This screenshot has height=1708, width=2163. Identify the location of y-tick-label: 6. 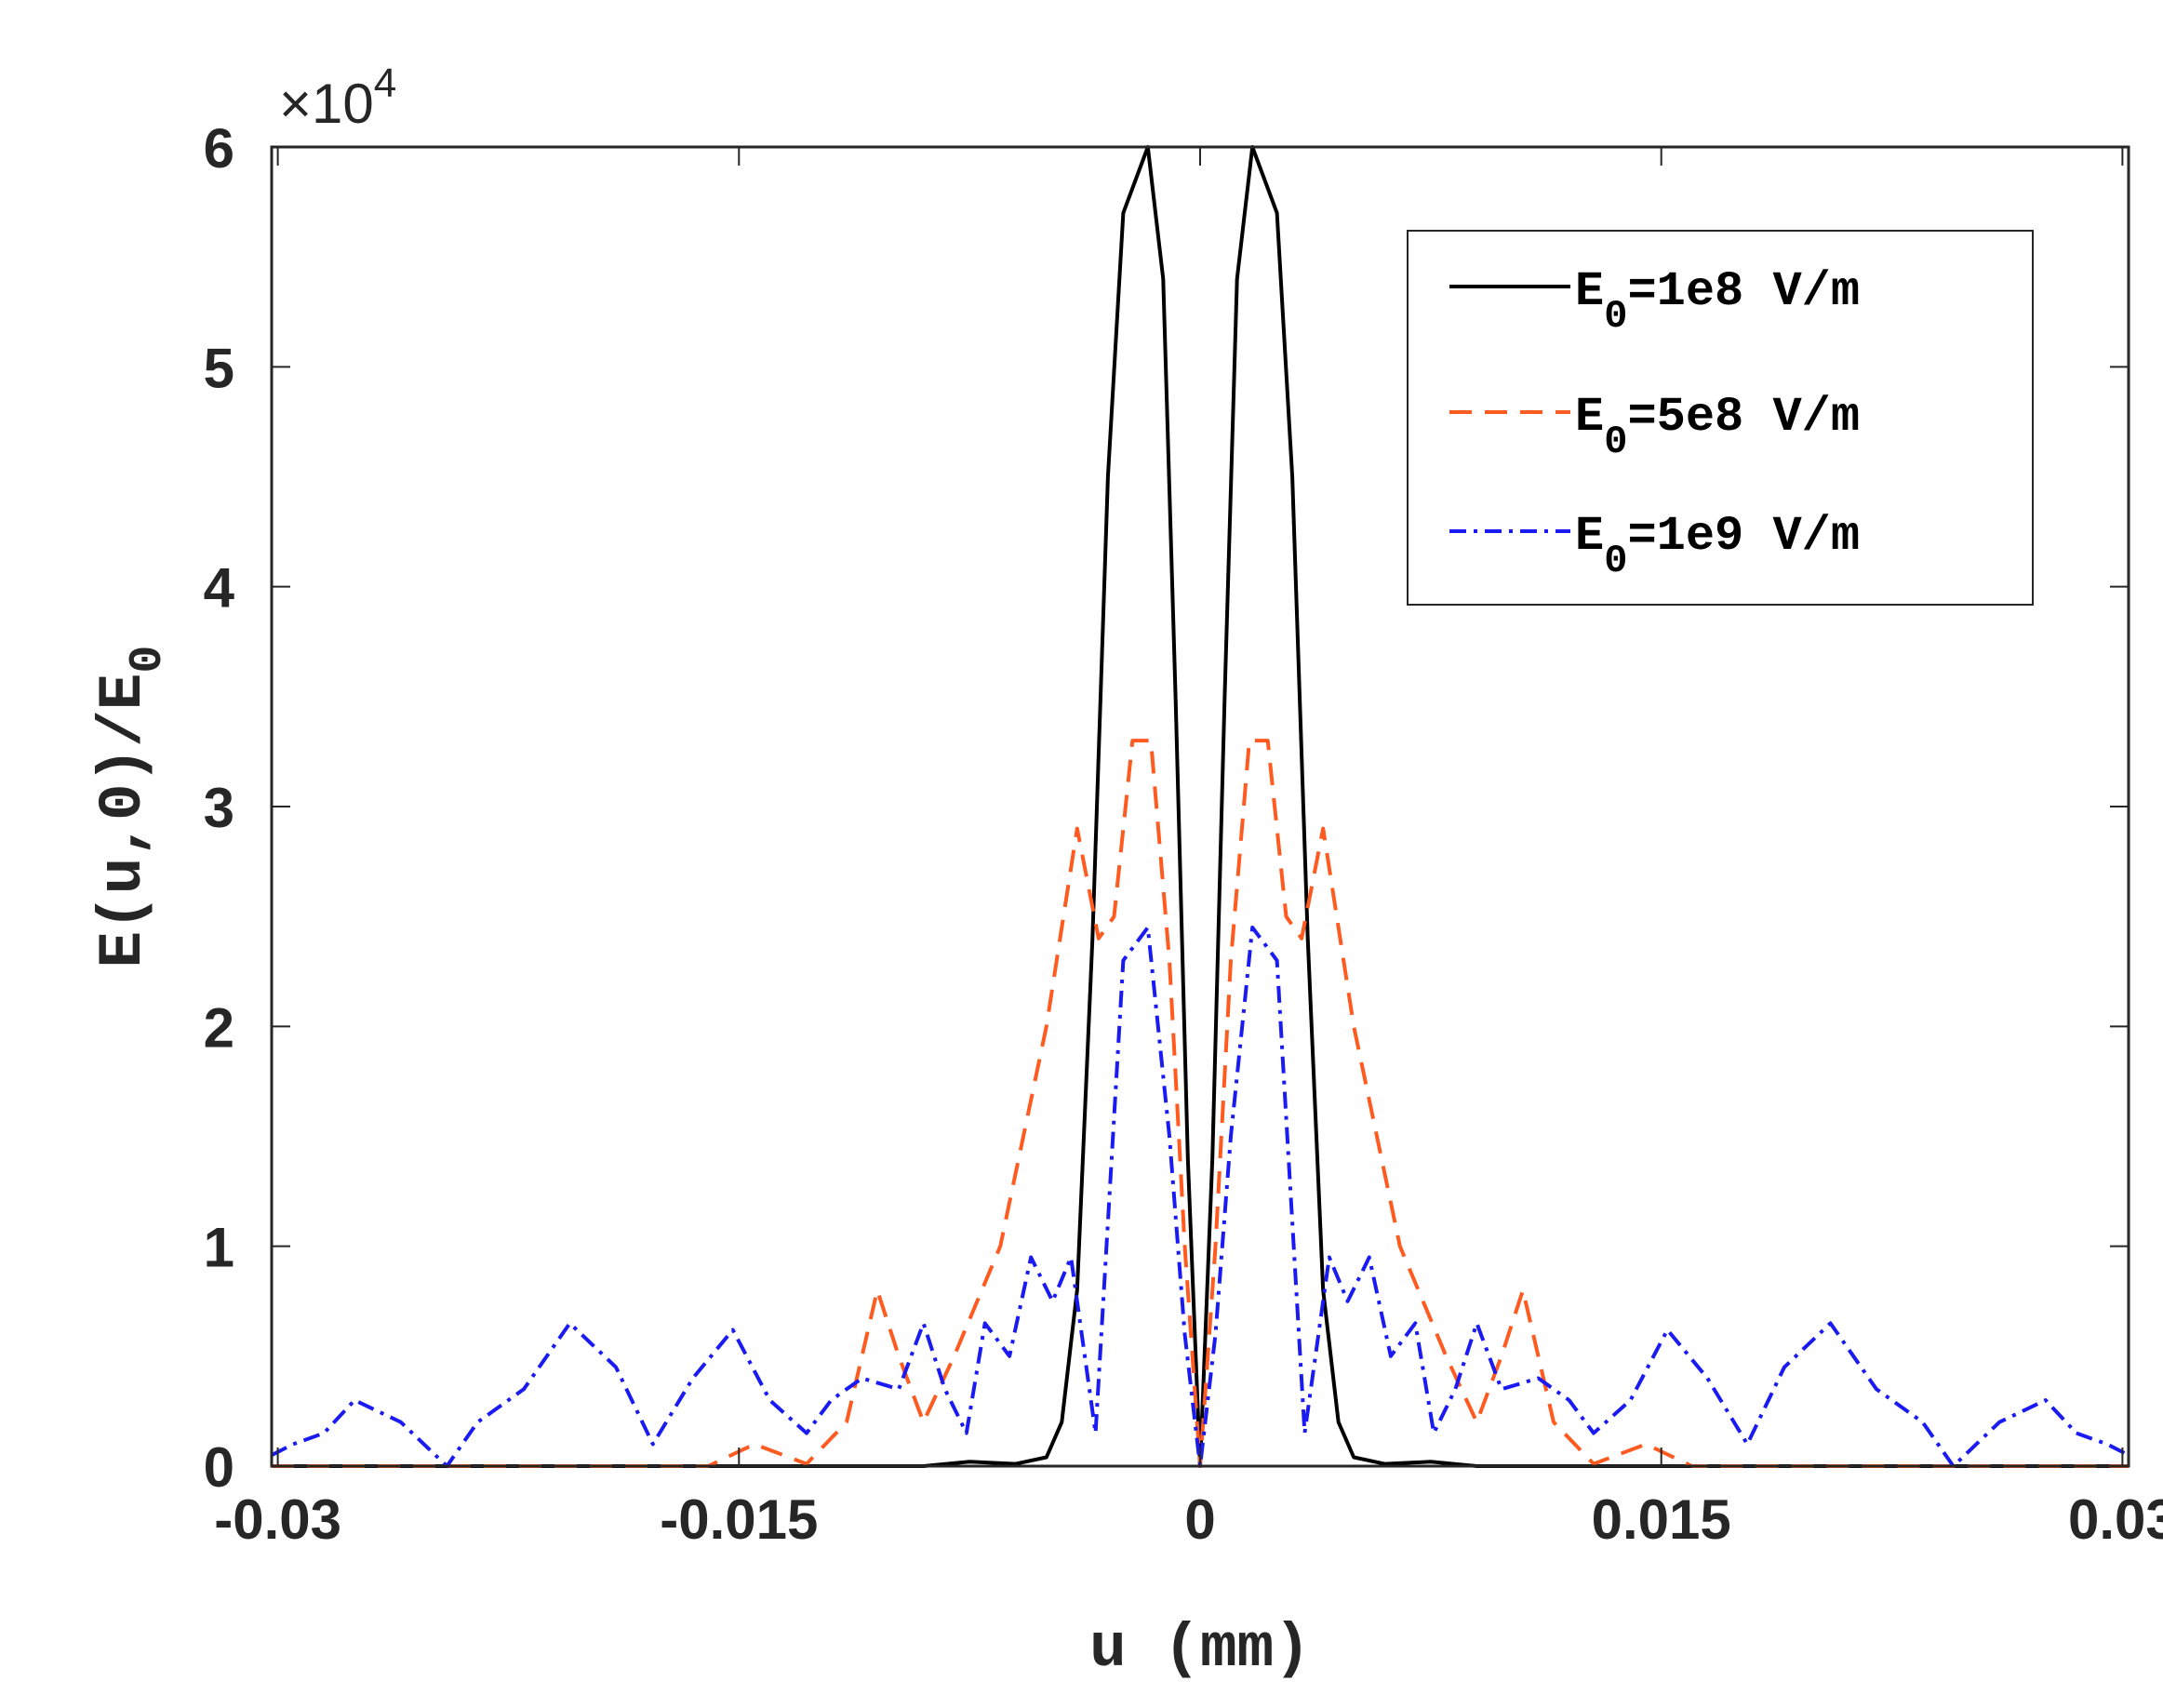
(219, 148).